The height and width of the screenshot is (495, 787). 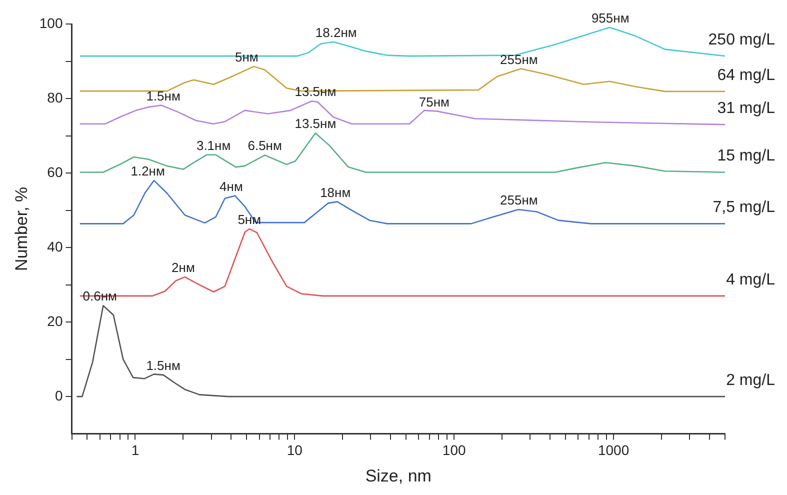 What do you see at coordinates (183, 268) in the screenshot?
I see `annotation: 2нм` at bounding box center [183, 268].